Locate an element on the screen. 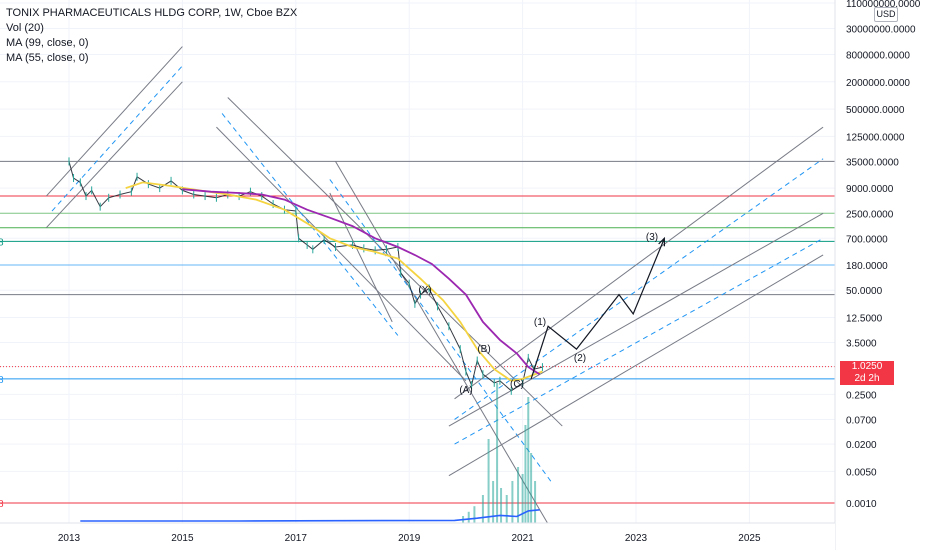 This screenshot has height=550, width=932. price-tick-label: 0.2500 is located at coordinates (861, 395).